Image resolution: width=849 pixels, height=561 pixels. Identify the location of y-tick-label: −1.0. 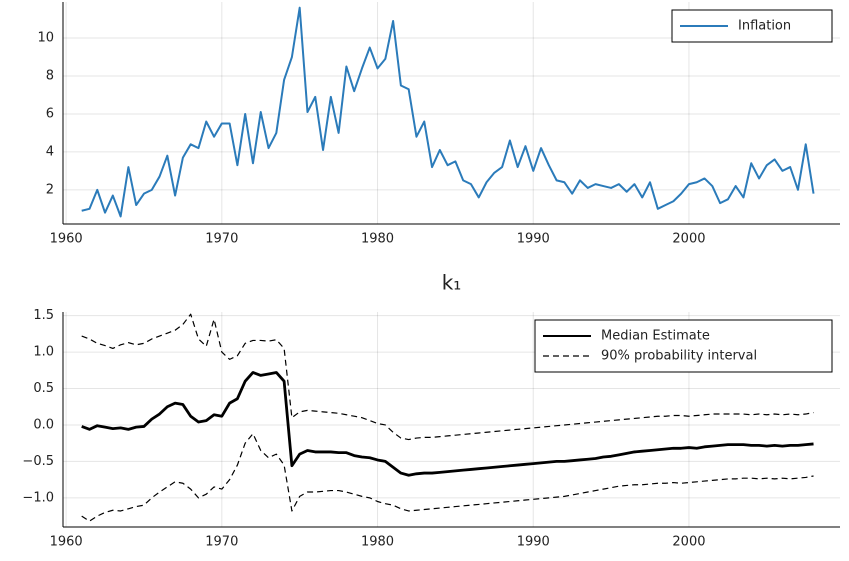
(38, 497).